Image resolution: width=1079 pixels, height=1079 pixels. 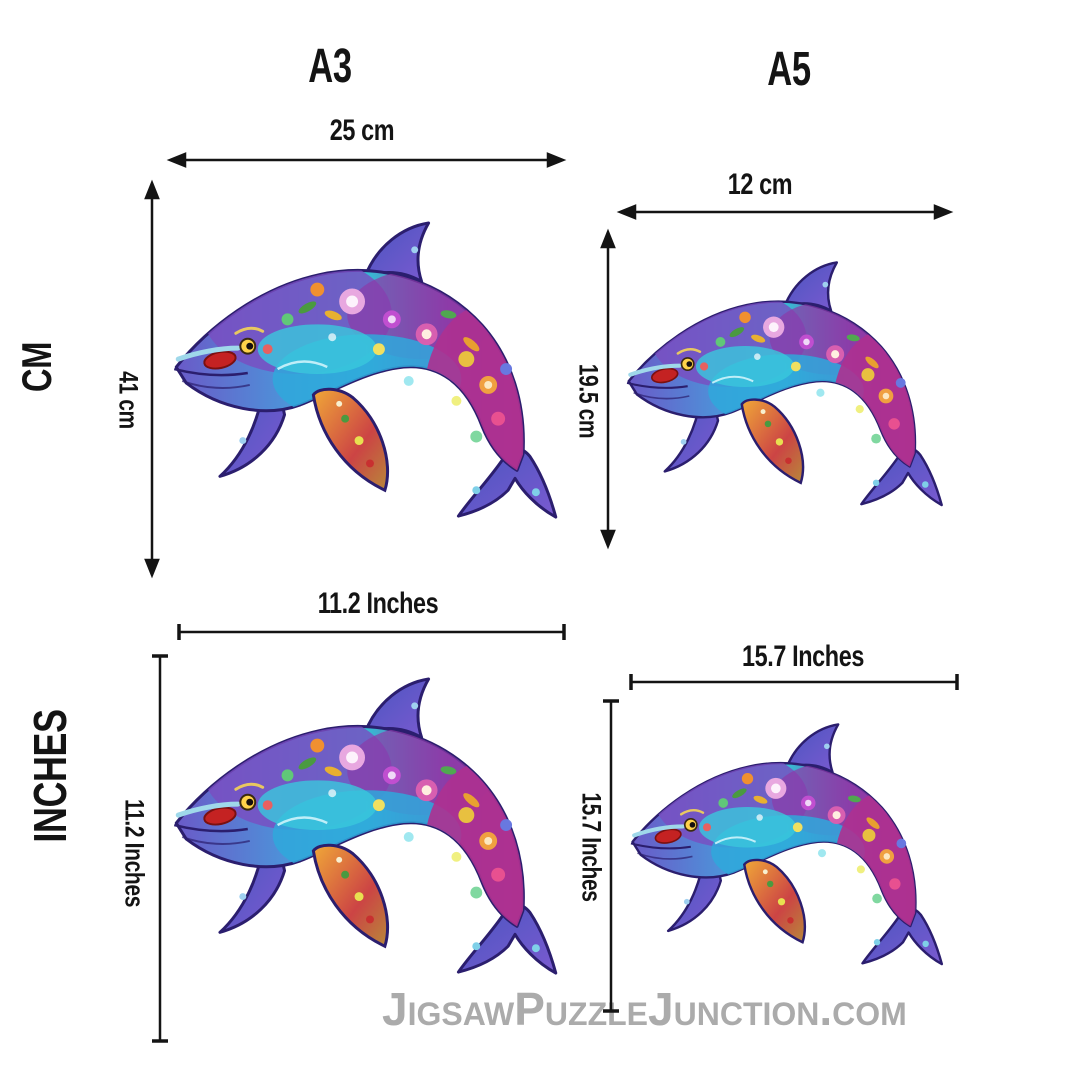 I want to click on a3-inches-height-line, so click(x=160, y=848).